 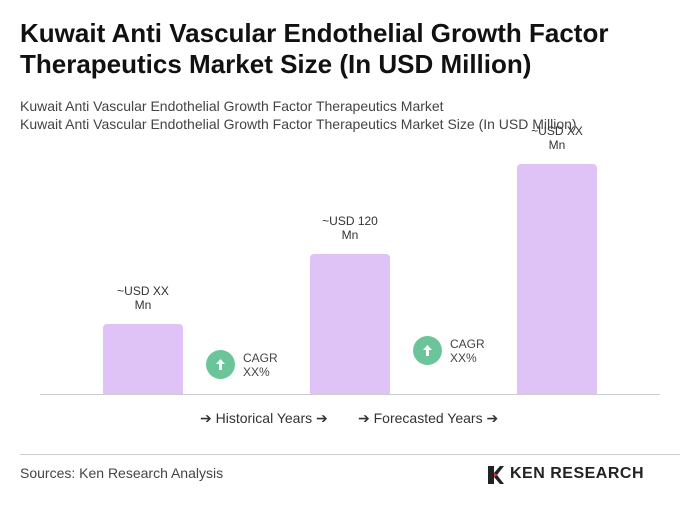 I want to click on legend-item: ➔ Forecasted Years ➔, so click(x=428, y=418).